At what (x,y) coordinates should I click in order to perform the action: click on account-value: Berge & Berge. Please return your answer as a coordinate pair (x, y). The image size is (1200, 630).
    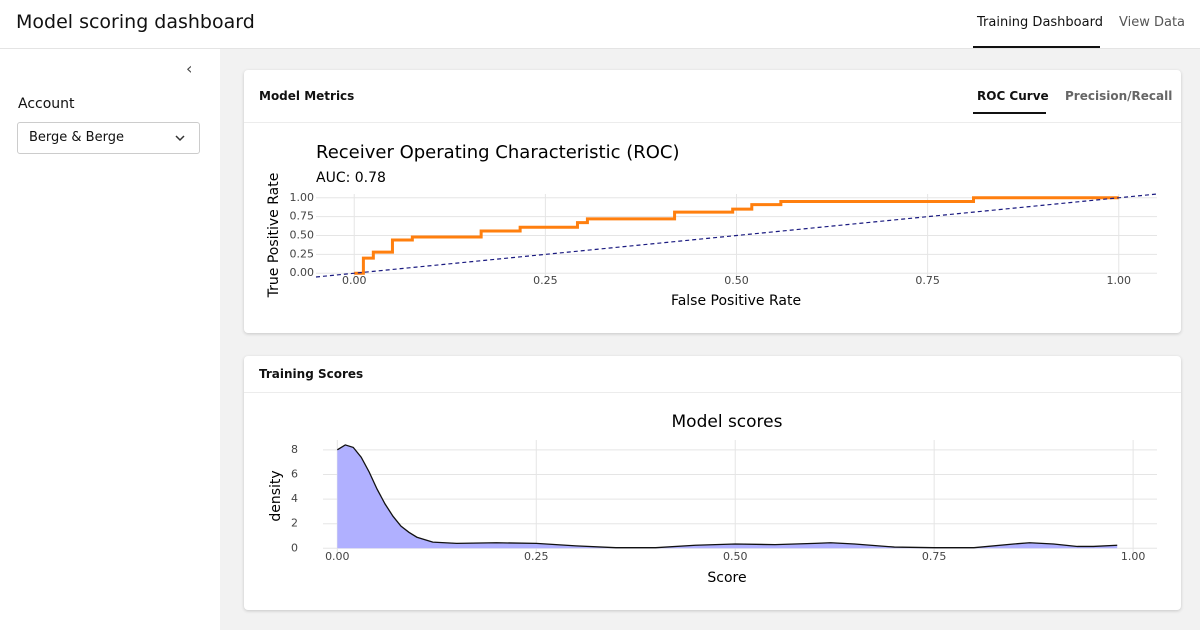
    Looking at the image, I should click on (76, 137).